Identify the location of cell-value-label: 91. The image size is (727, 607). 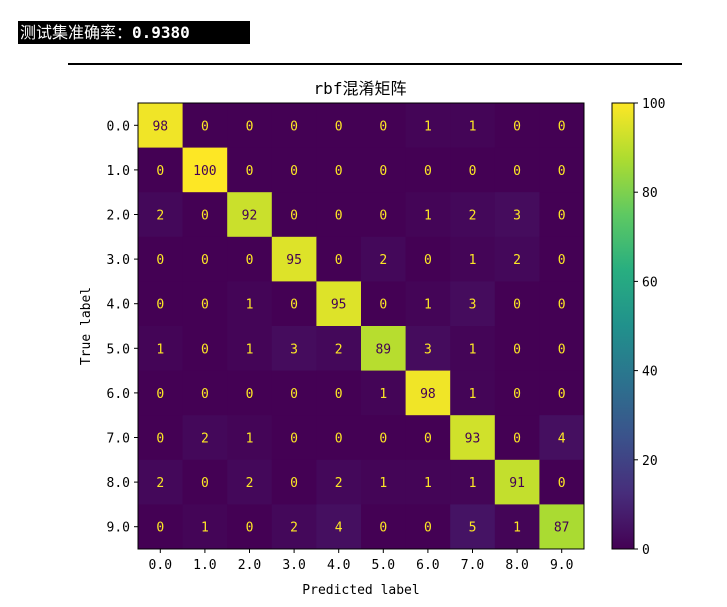
(517, 483).